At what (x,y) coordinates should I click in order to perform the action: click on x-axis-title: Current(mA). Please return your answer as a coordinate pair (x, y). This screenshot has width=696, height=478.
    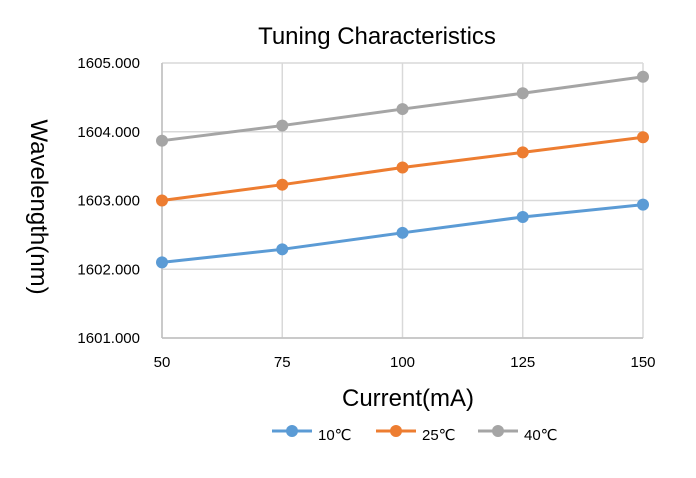
    Looking at the image, I should click on (408, 398).